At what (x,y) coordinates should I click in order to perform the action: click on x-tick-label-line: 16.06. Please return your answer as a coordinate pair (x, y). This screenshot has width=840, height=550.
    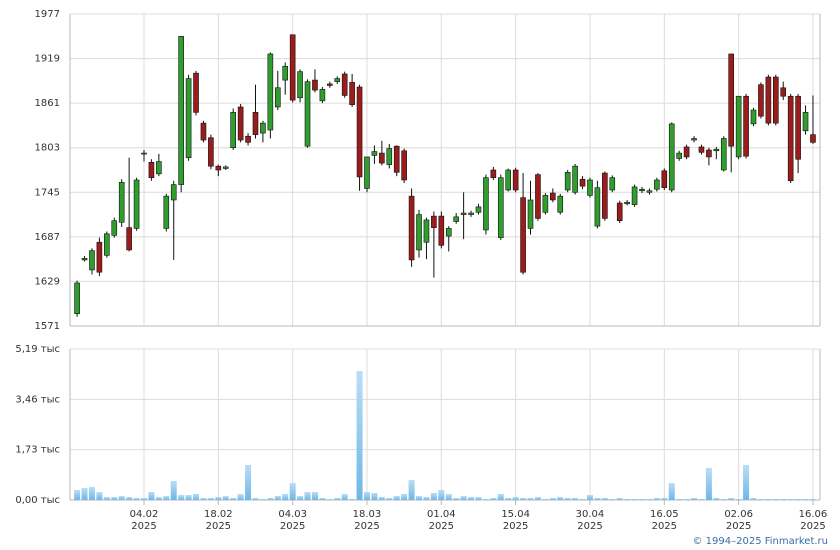
    Looking at the image, I should click on (813, 514).